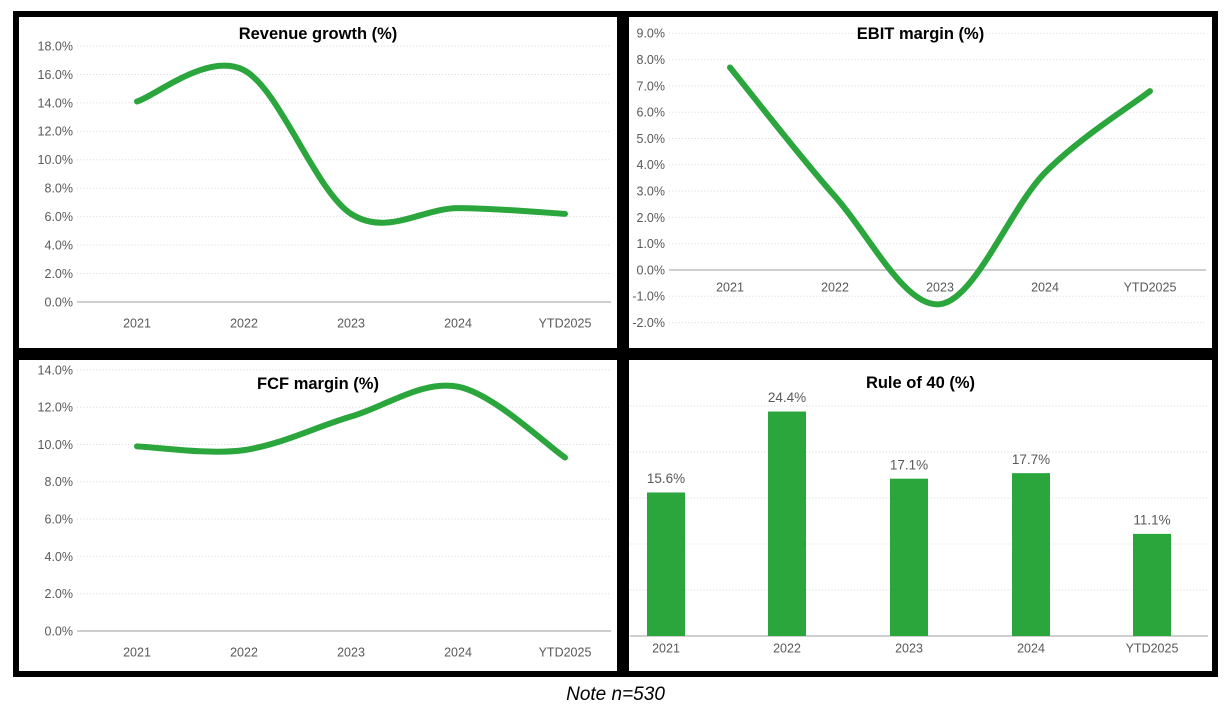 The width and height of the screenshot is (1231, 723). I want to click on bar-value-label: 24.4%, so click(787, 397).